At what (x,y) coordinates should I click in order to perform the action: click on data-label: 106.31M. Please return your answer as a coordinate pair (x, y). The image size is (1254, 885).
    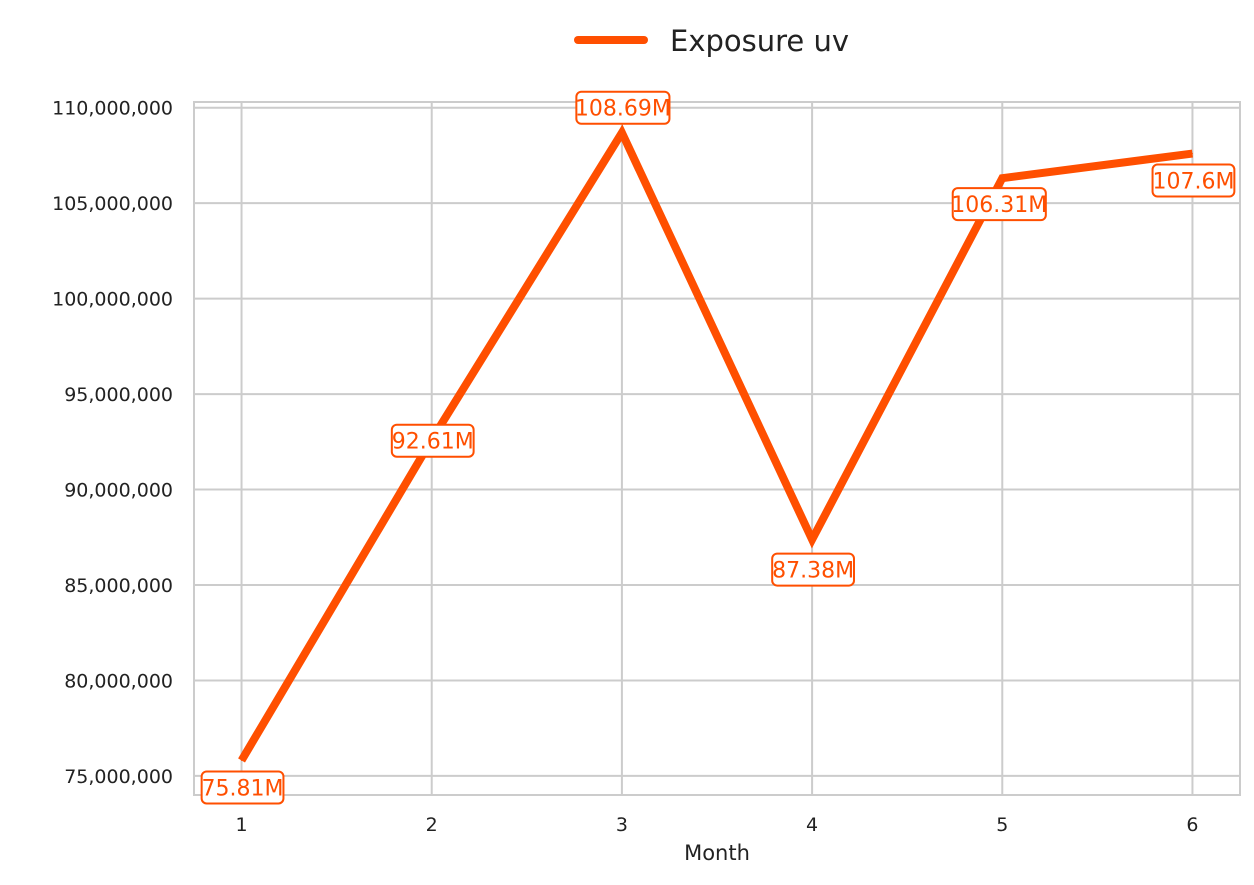
    Looking at the image, I should click on (999, 204).